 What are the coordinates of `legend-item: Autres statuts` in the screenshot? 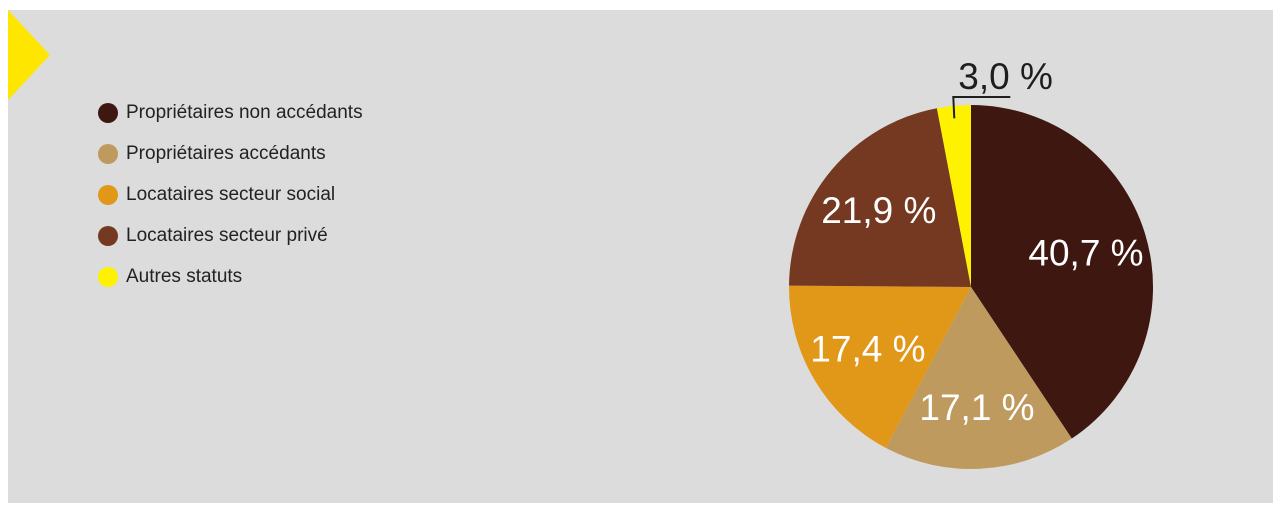 It's located at (230, 276).